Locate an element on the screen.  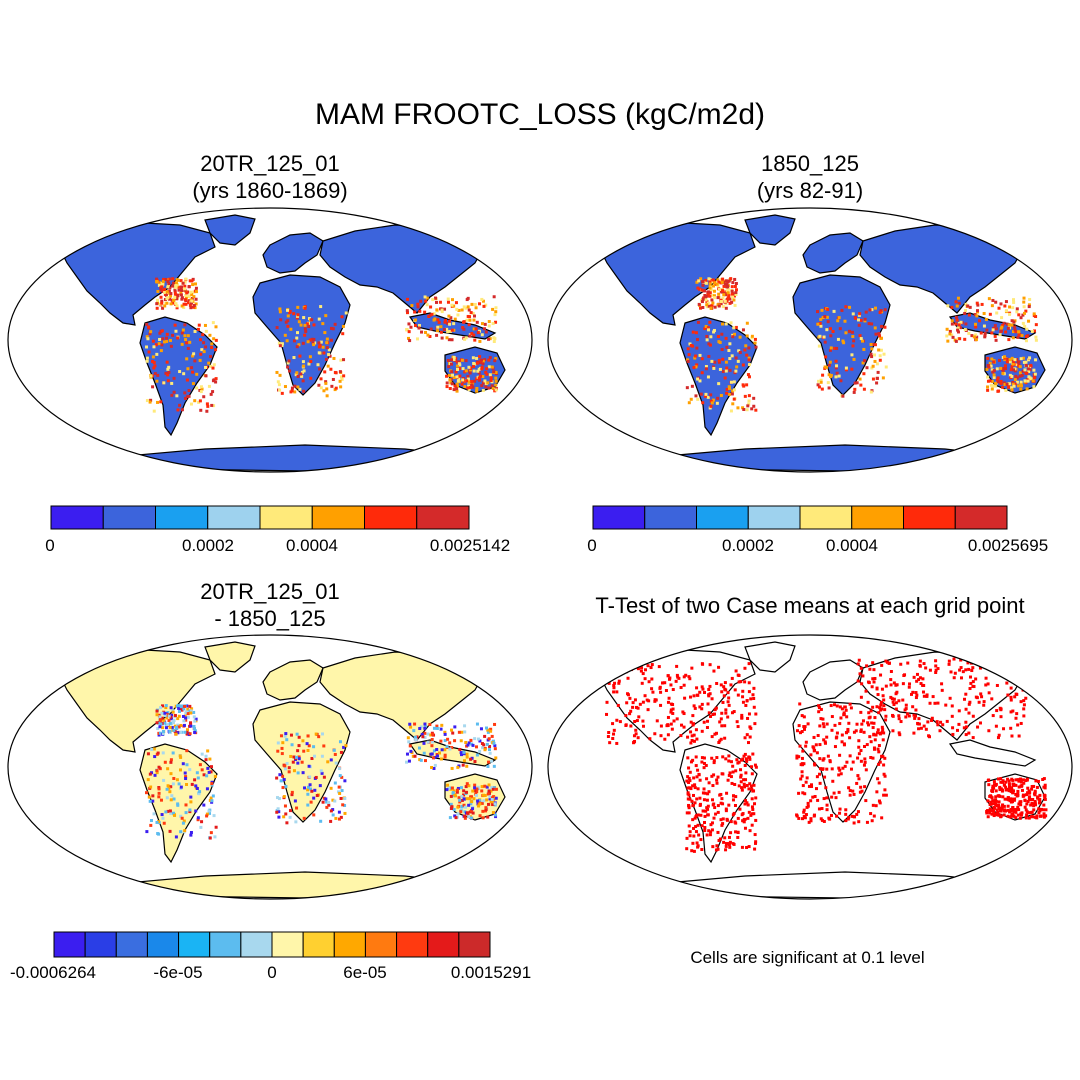
panel-3-title: 20TR_125_01 - 1850_125 is located at coordinates (270, 605).